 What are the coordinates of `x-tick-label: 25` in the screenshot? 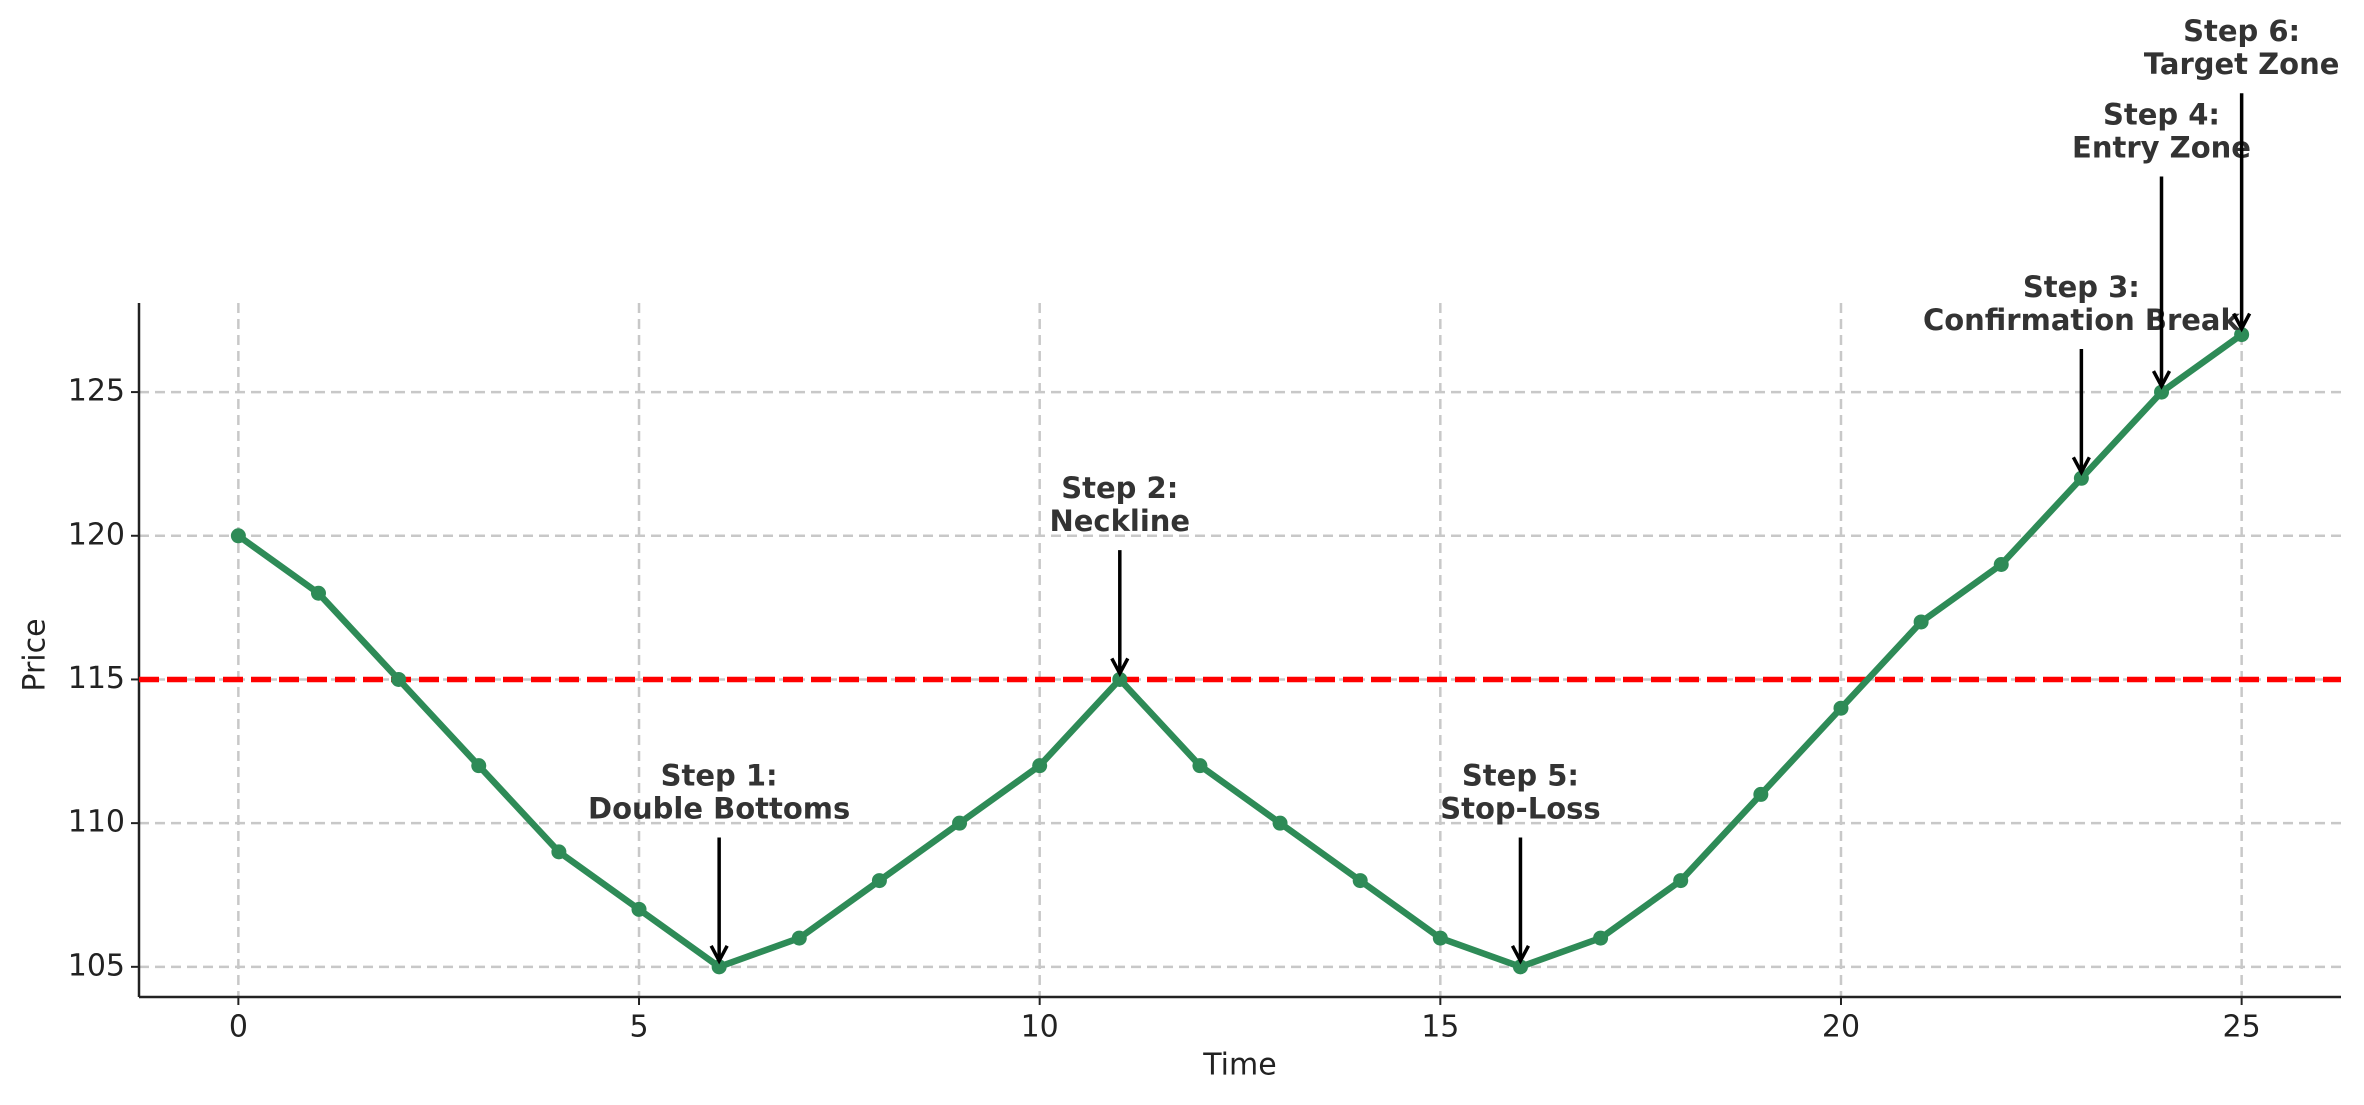 It's located at (2242, 1027).